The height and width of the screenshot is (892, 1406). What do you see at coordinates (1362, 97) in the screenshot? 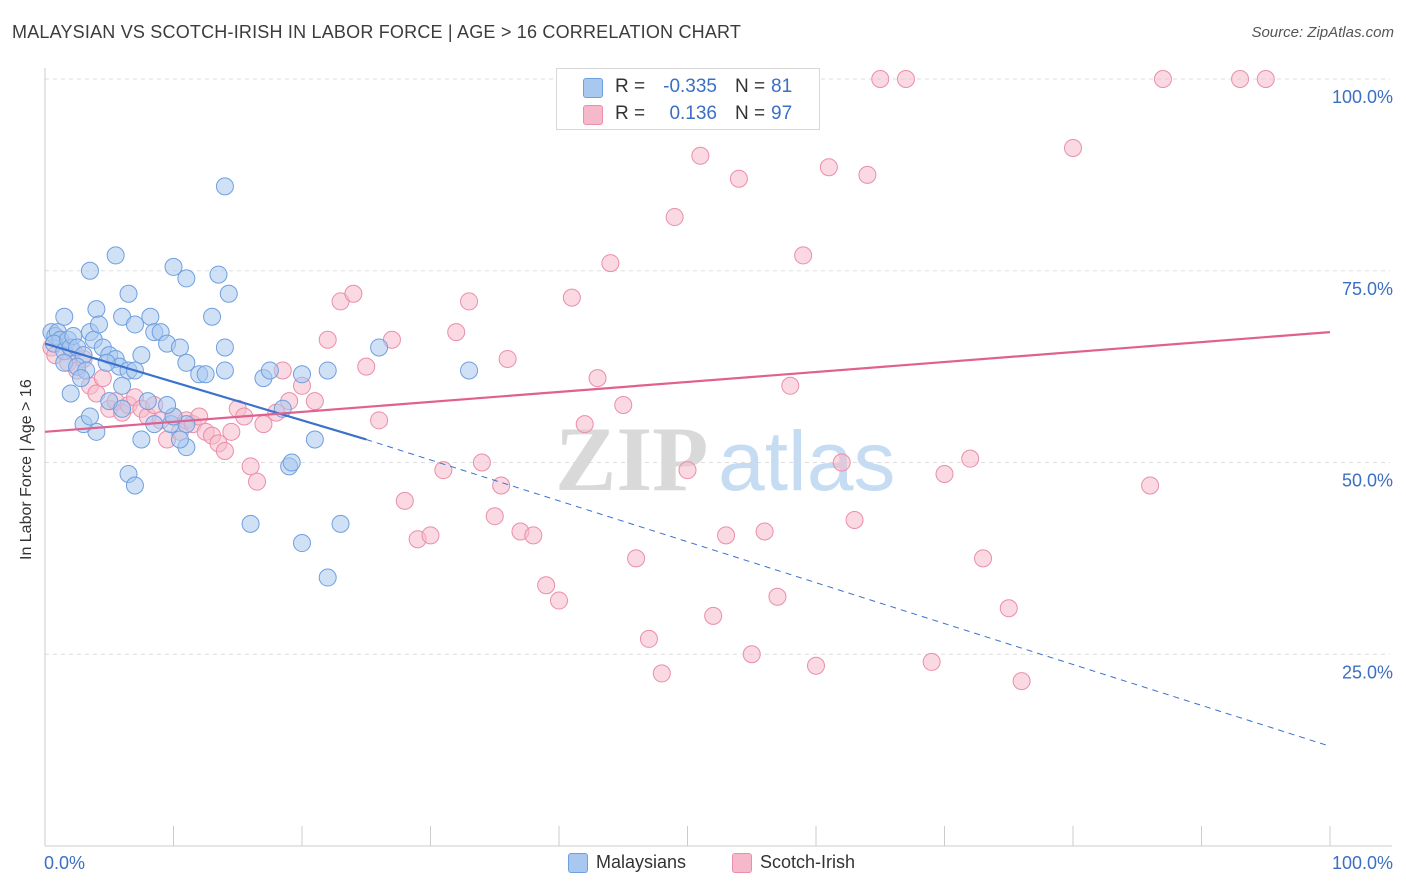
I see `y-tick-label: 100.0%` at bounding box center [1362, 97].